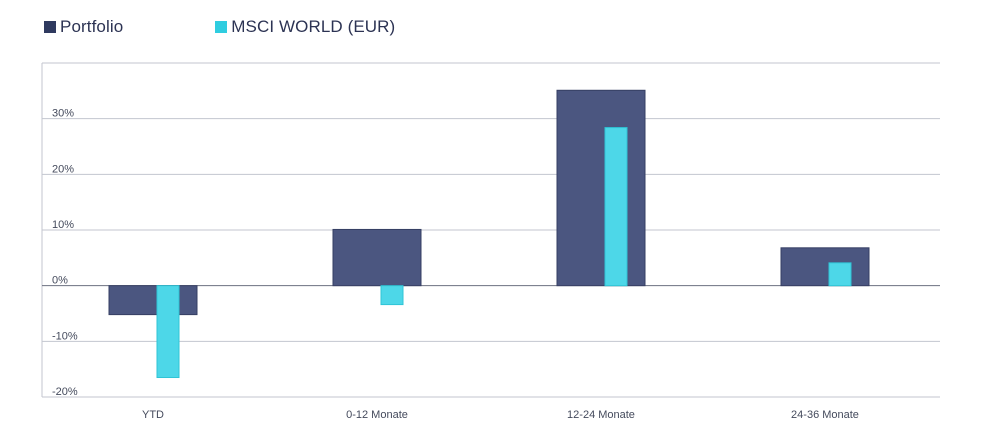 The width and height of the screenshot is (1000, 431). Describe the element at coordinates (65, 336) in the screenshot. I see `y-tick-label: -10%` at that location.